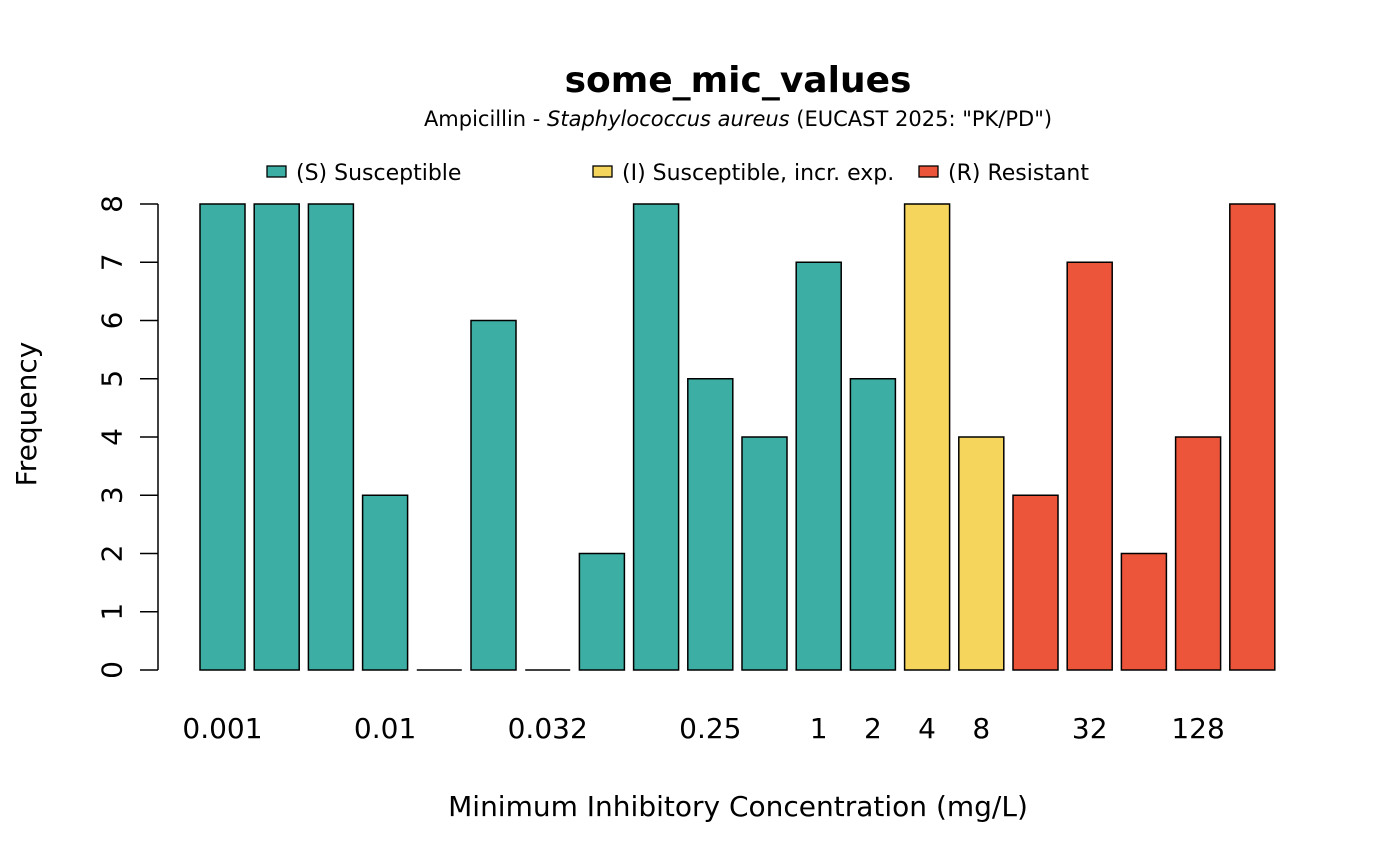 The height and width of the screenshot is (866, 1400). Describe the element at coordinates (668, 119) in the screenshot. I see `subtitle-organism: Staphylococcus aureus` at that location.